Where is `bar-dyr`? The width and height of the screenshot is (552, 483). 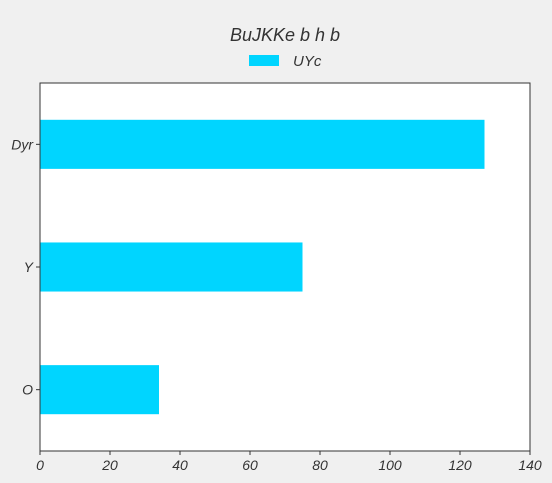
bar-dyr is located at coordinates (262, 144).